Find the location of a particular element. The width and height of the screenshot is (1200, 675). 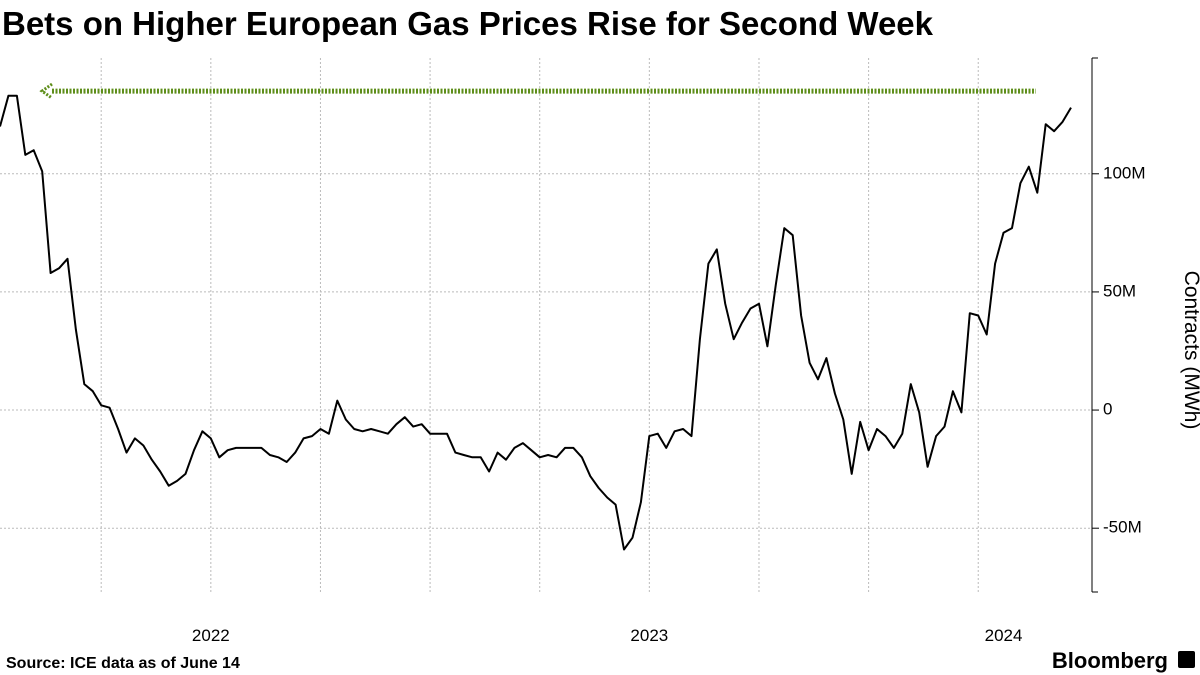

source: Source: ICE data as of June 14 is located at coordinates (123, 663).